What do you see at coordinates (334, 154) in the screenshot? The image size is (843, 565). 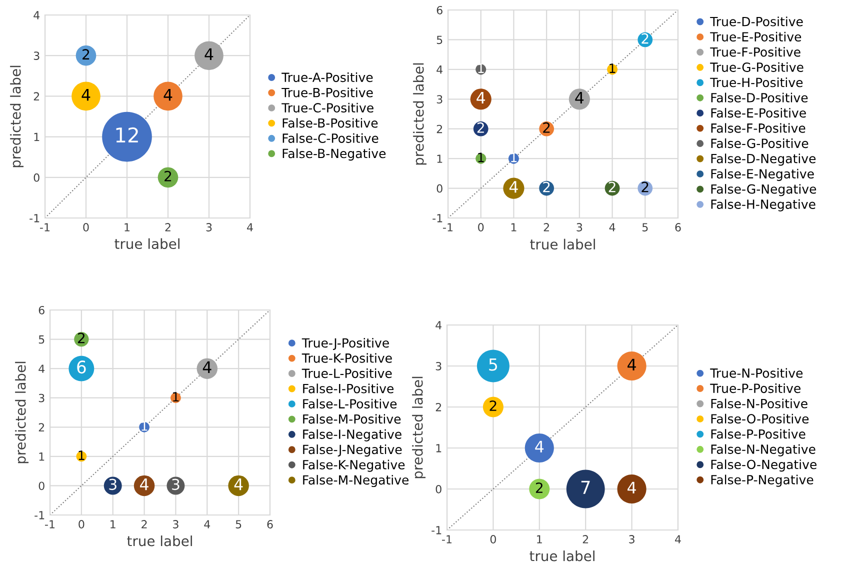 I see `legend-label: False-B-Negative` at bounding box center [334, 154].